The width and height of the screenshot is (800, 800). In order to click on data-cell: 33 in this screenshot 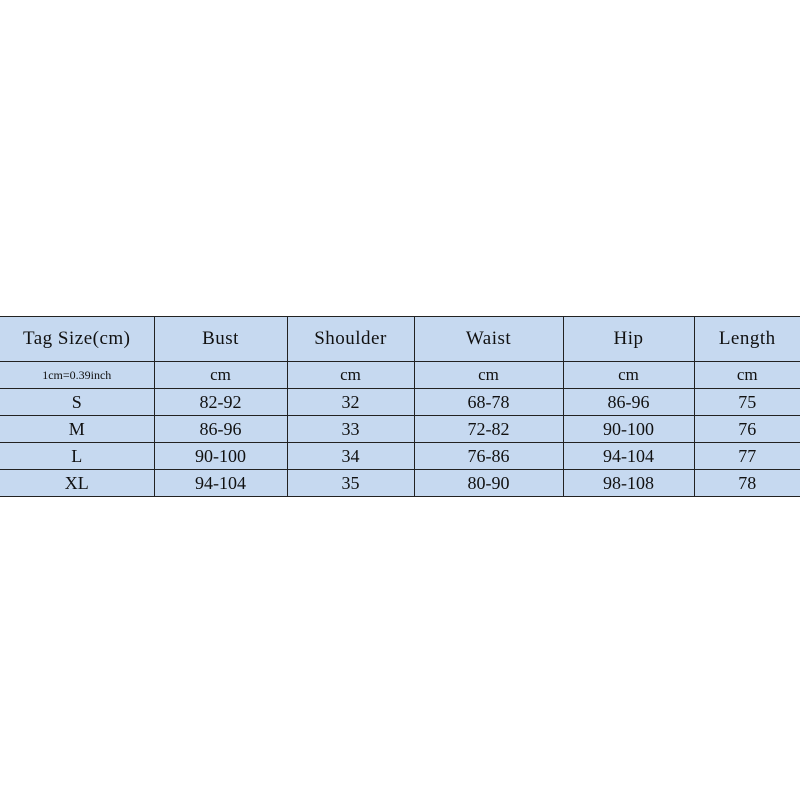, I will do `click(350, 429)`.